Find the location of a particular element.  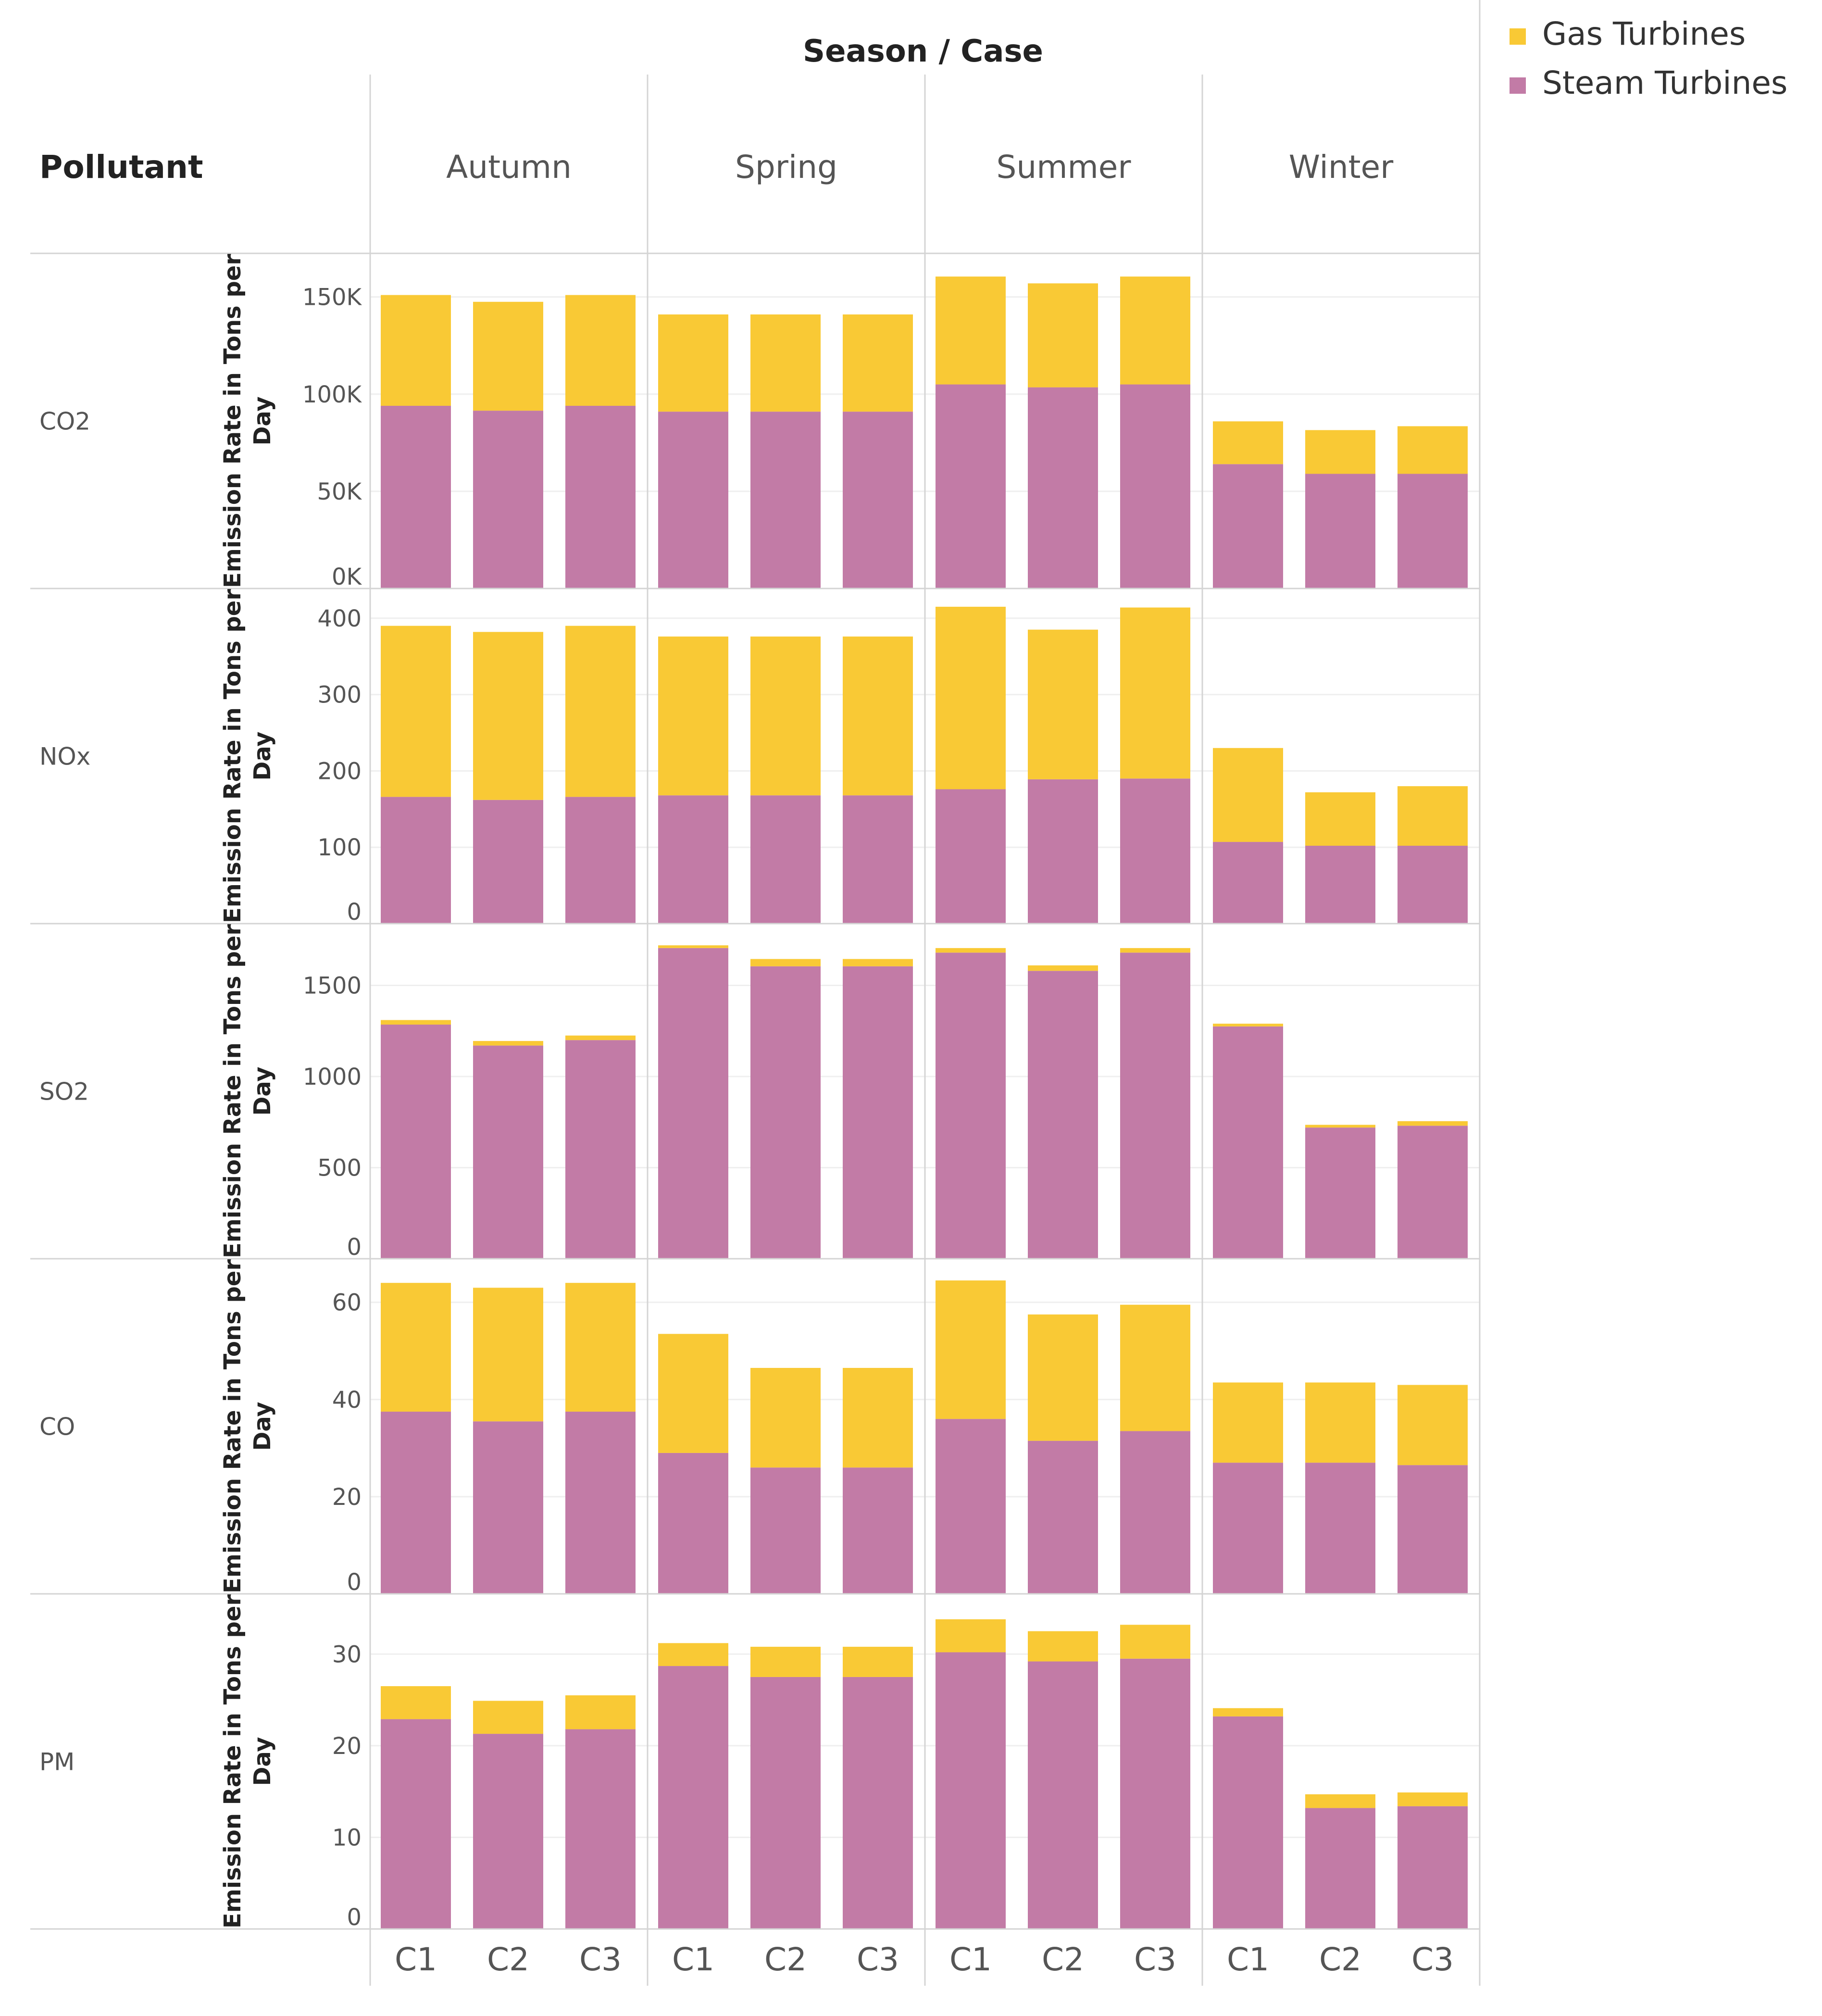

y-tick-label: 500 is located at coordinates (339, 1169).